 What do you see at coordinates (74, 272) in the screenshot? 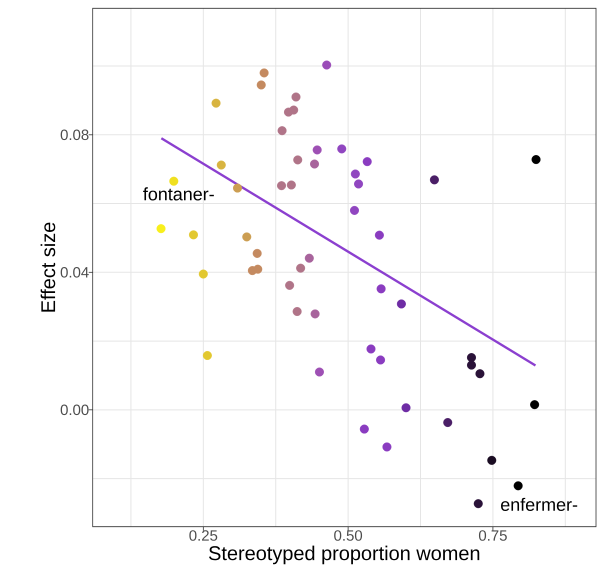
I see `y-tick-label: 0.04` at bounding box center [74, 272].